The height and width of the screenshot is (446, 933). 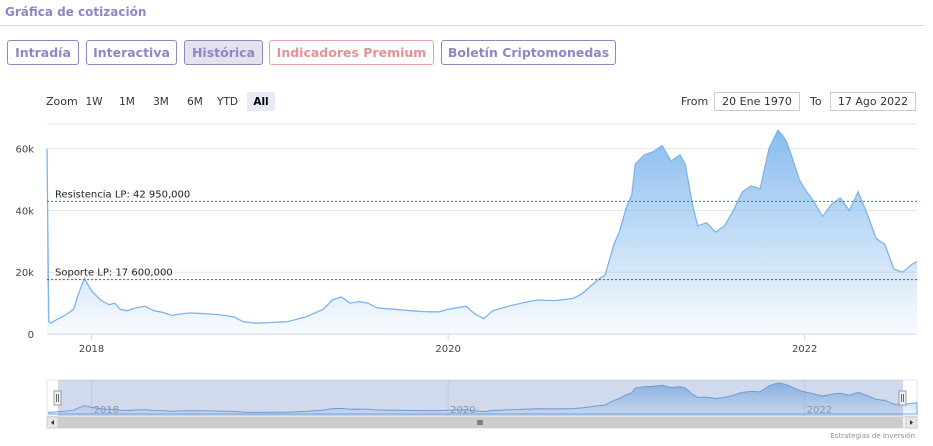 What do you see at coordinates (131, 52) in the screenshot?
I see `tab-interactiva: Interactiva` at bounding box center [131, 52].